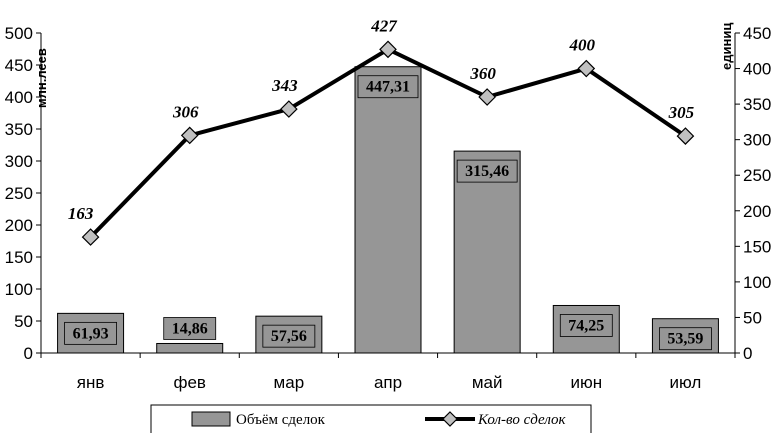  Describe the element at coordinates (726, 46) in the screenshot. I see `right-axis-title: единиц` at that location.